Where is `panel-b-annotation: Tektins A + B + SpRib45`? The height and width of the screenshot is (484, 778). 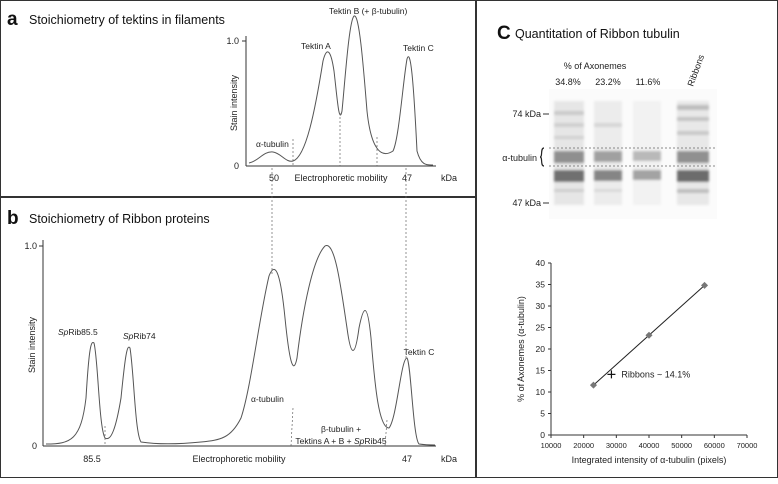 panel-b-annotation: Tektins A + B + SpRib45 is located at coordinates (340, 441).